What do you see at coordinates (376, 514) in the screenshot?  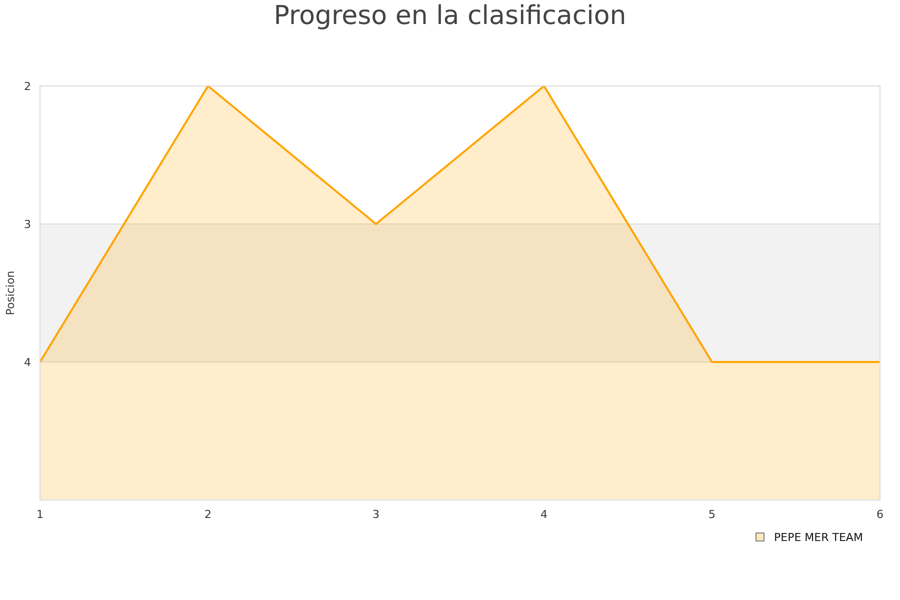 I see `x-tick-label: 3` at bounding box center [376, 514].